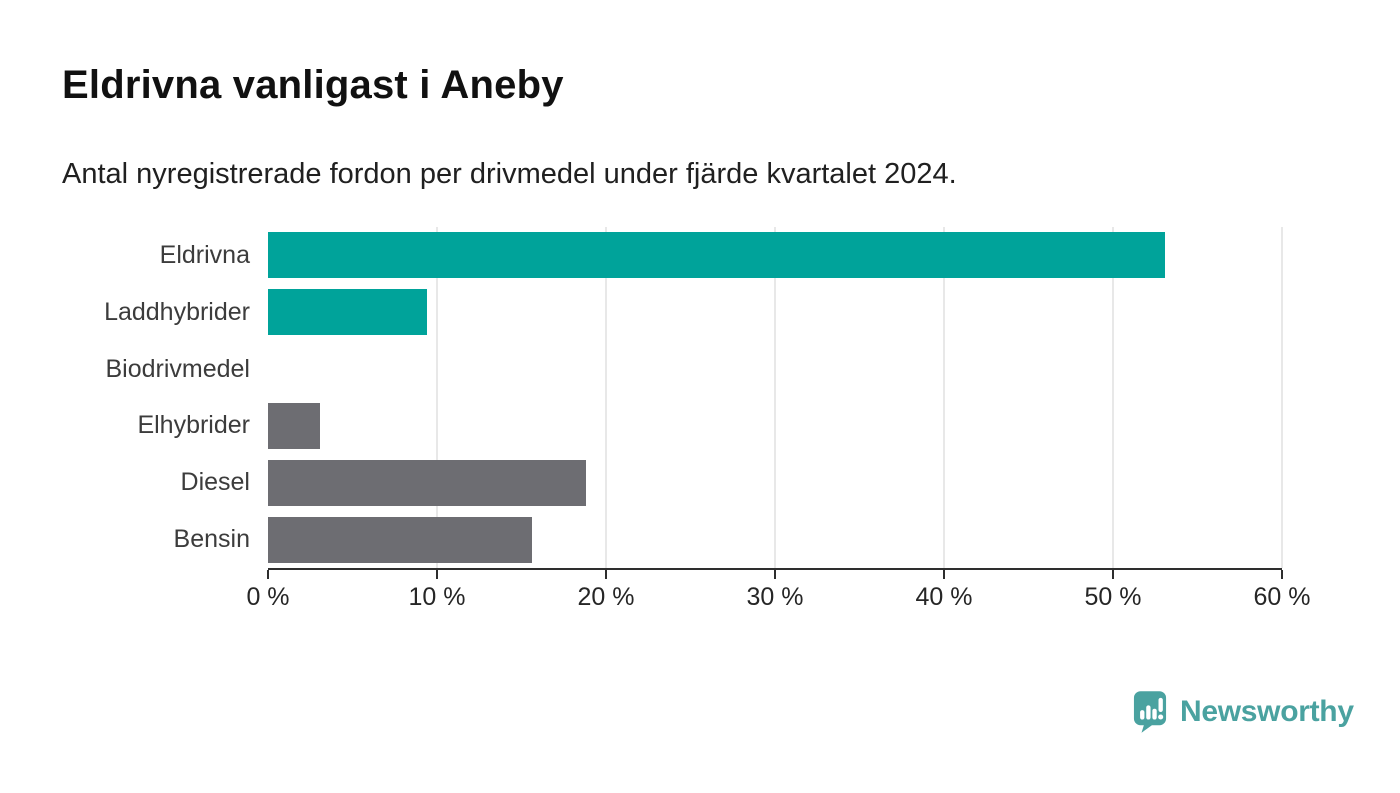 The height and width of the screenshot is (793, 1400). I want to click on axis-tick-label: 30 %, so click(775, 597).